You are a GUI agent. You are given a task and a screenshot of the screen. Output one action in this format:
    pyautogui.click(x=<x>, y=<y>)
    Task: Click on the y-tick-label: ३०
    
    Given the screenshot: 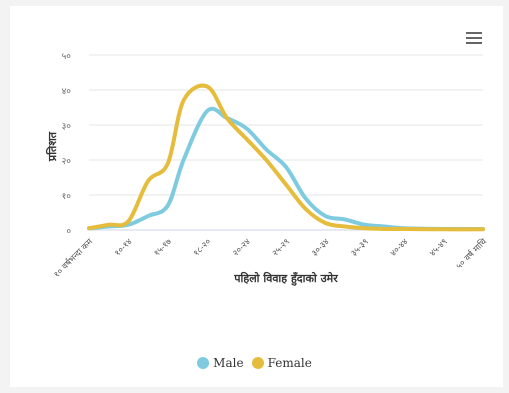 What is the action you would take?
    pyautogui.click(x=67, y=127)
    